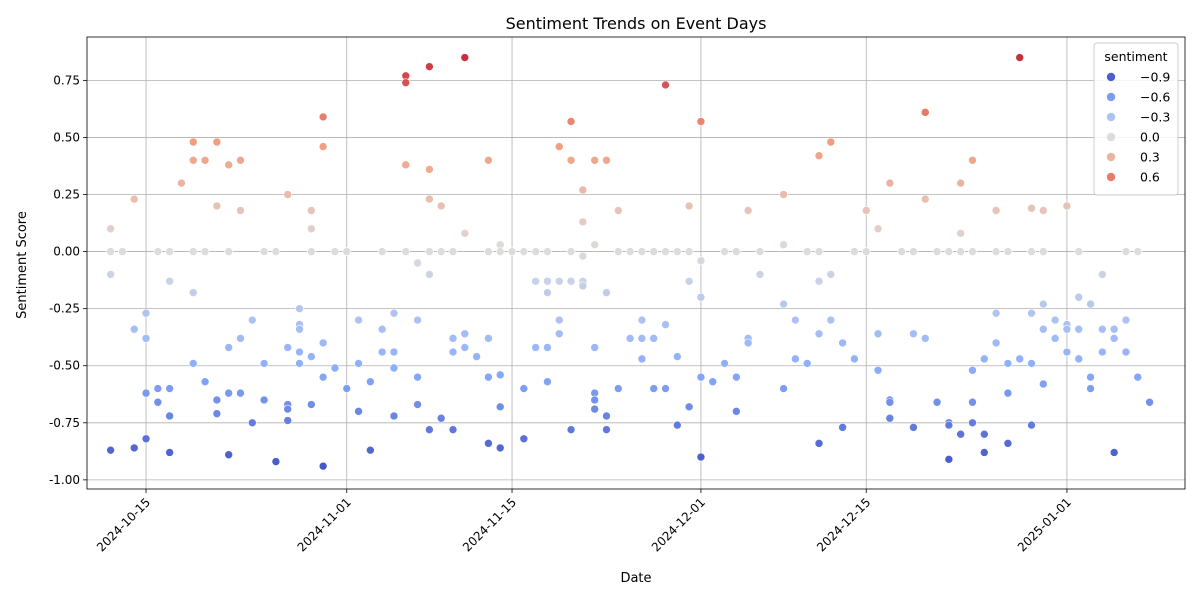 The image size is (1200, 600). Describe the element at coordinates (1155, 77) in the screenshot. I see `legend-label: −0.9` at that location.